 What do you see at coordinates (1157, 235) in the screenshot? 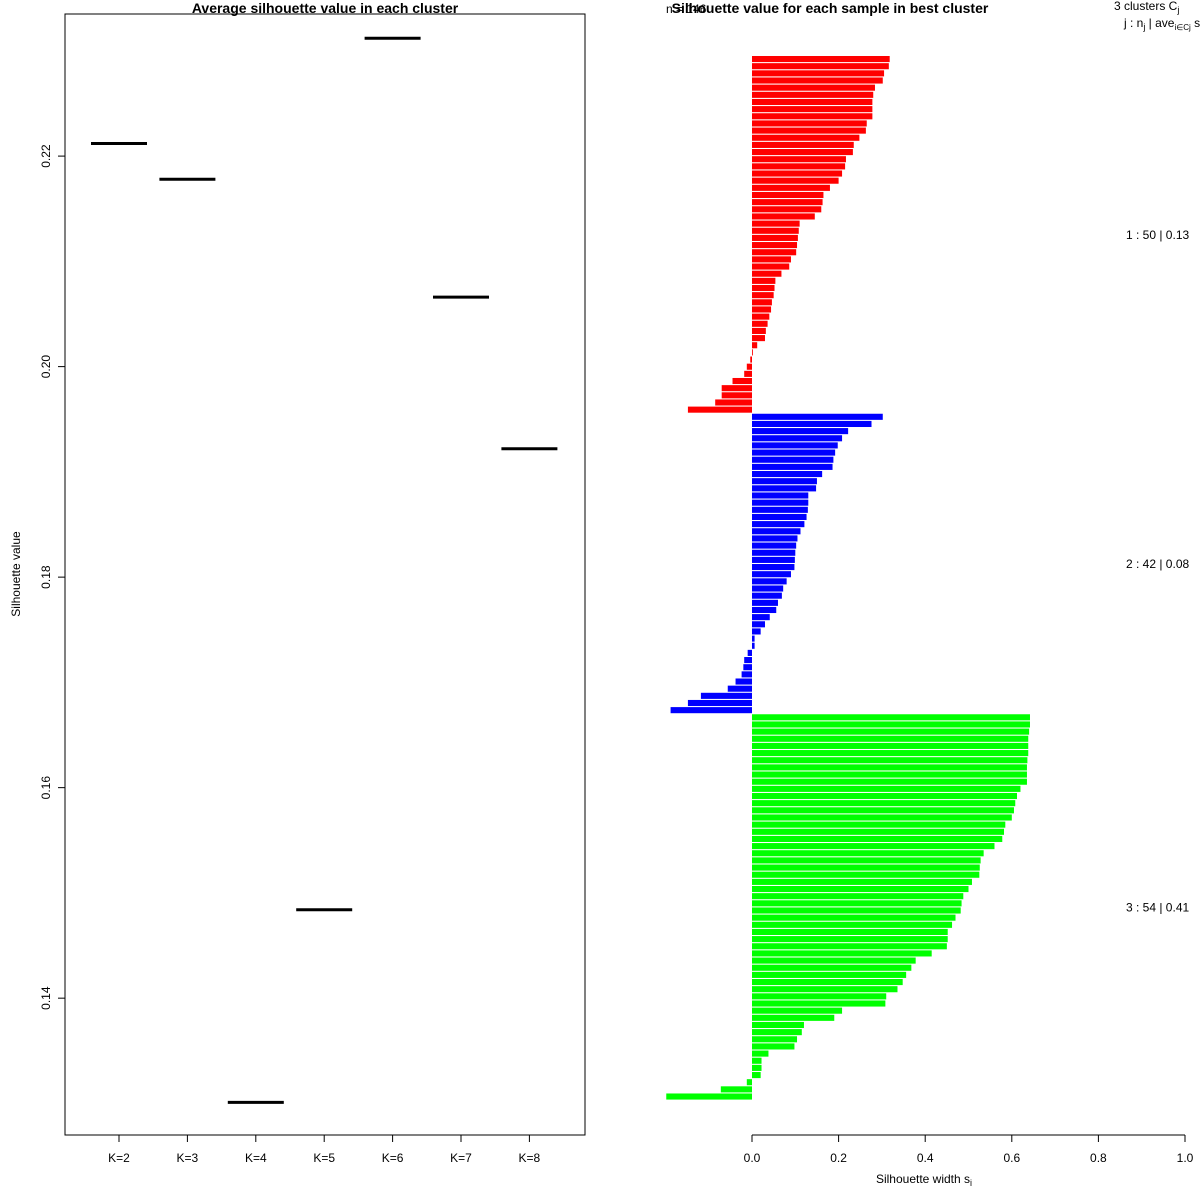
I see `cluster-label: 1 : 50 | 0.13` at bounding box center [1157, 235].